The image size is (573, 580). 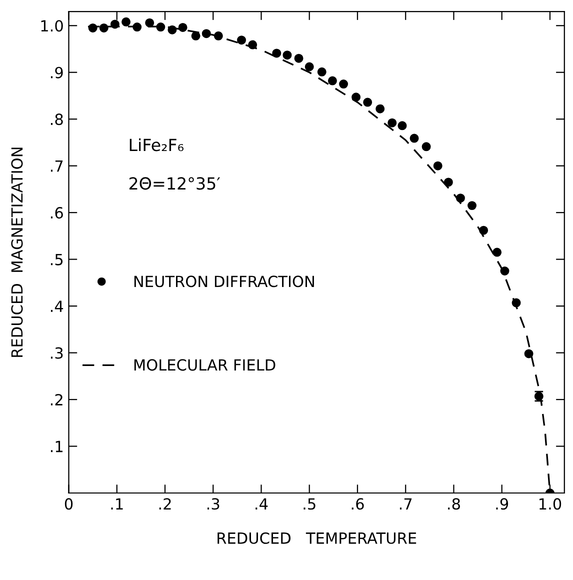 What do you see at coordinates (56, 72) in the screenshot?
I see `y-tick-label: .9` at bounding box center [56, 72].